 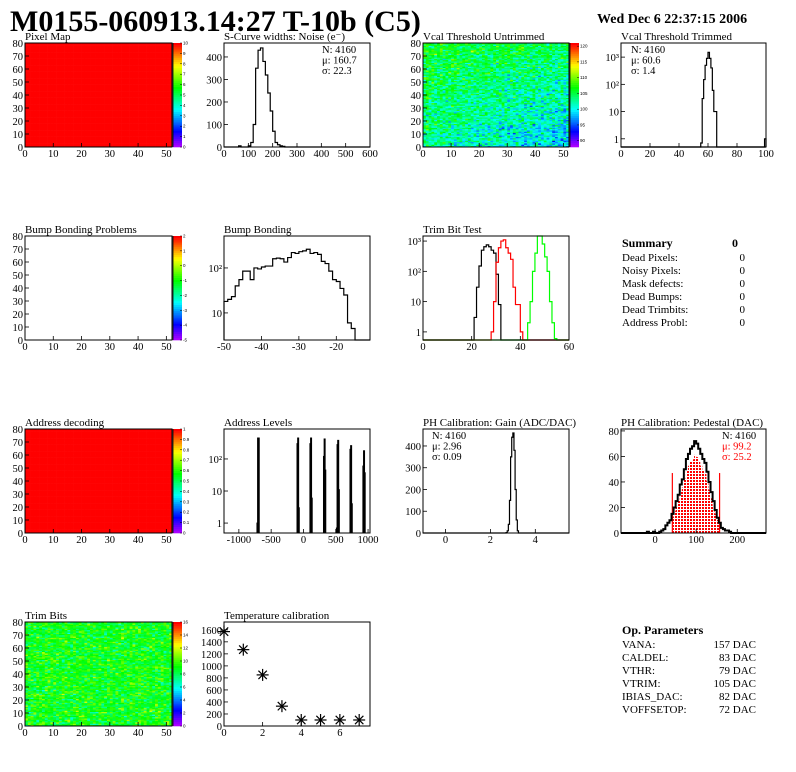 What do you see at coordinates (184, 84) in the screenshot?
I see `palette-tick-label: 6` at bounding box center [184, 84].